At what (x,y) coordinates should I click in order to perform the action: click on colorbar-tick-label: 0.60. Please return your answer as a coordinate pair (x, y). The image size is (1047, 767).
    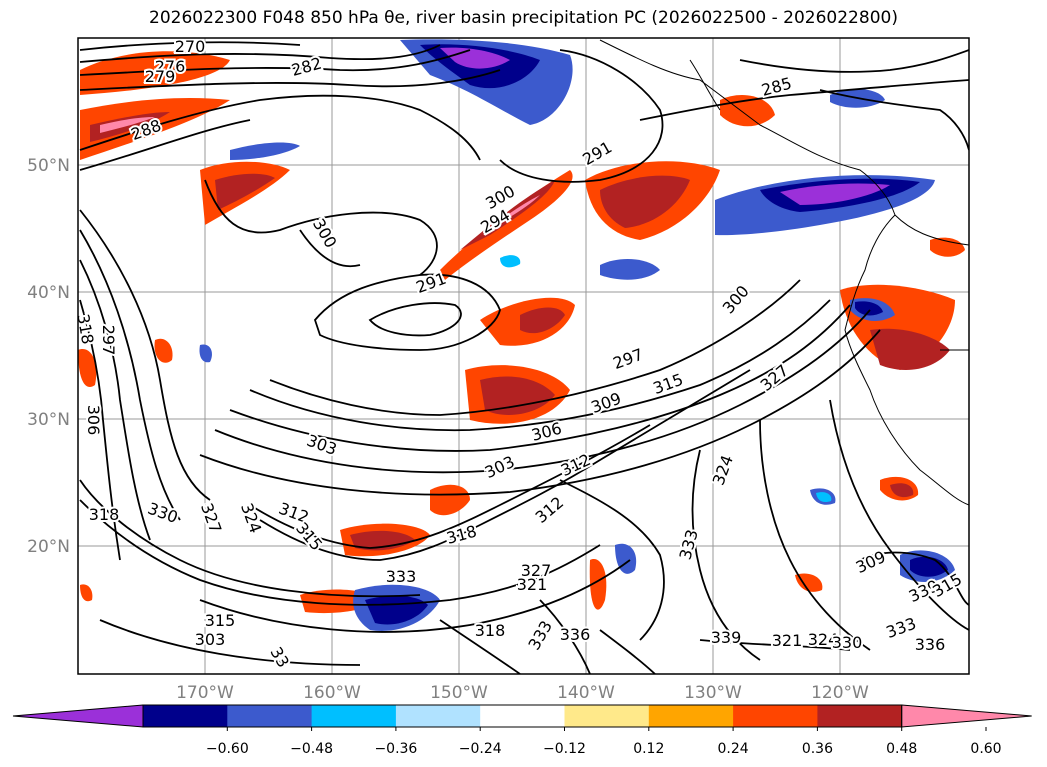
    Looking at the image, I should click on (985, 749).